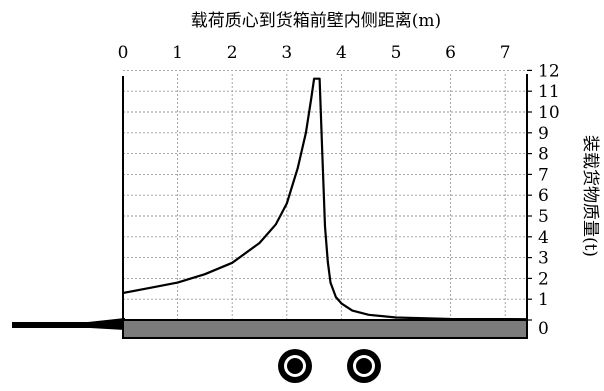 The height and width of the screenshot is (391, 604). Describe the element at coordinates (543, 155) in the screenshot. I see `y-tick-label: 8` at that location.